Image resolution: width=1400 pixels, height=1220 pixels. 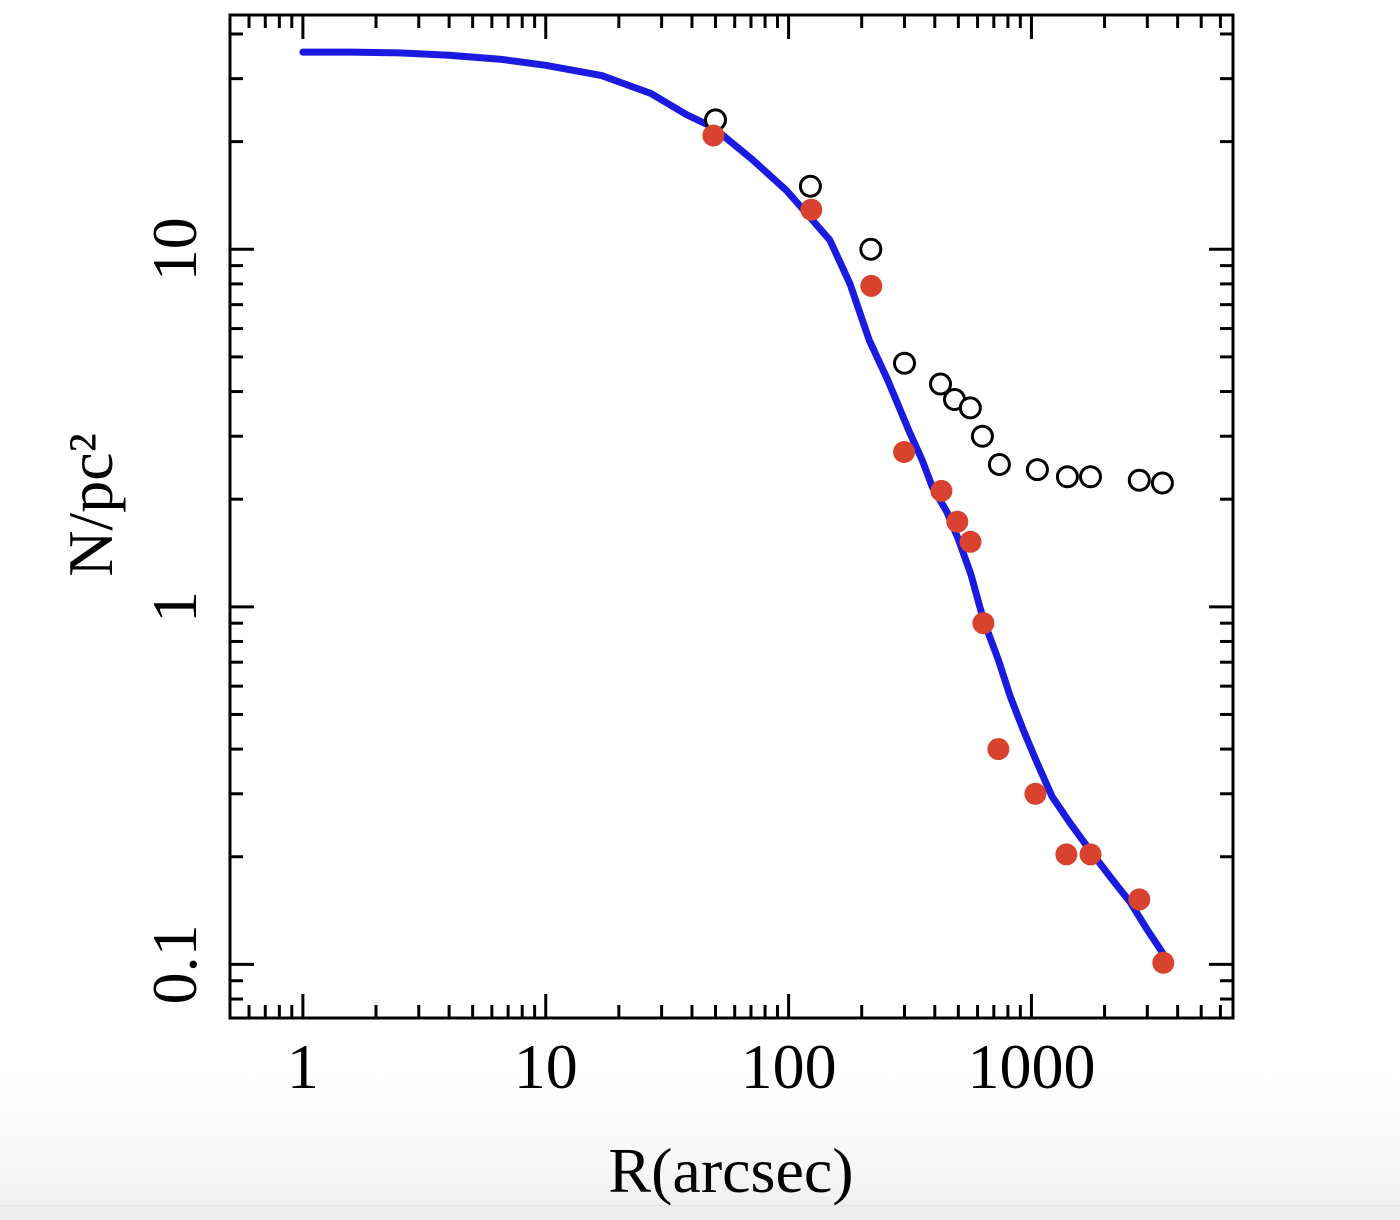 What do you see at coordinates (789, 1066) in the screenshot?
I see `x-tick-label-2: 100` at bounding box center [789, 1066].